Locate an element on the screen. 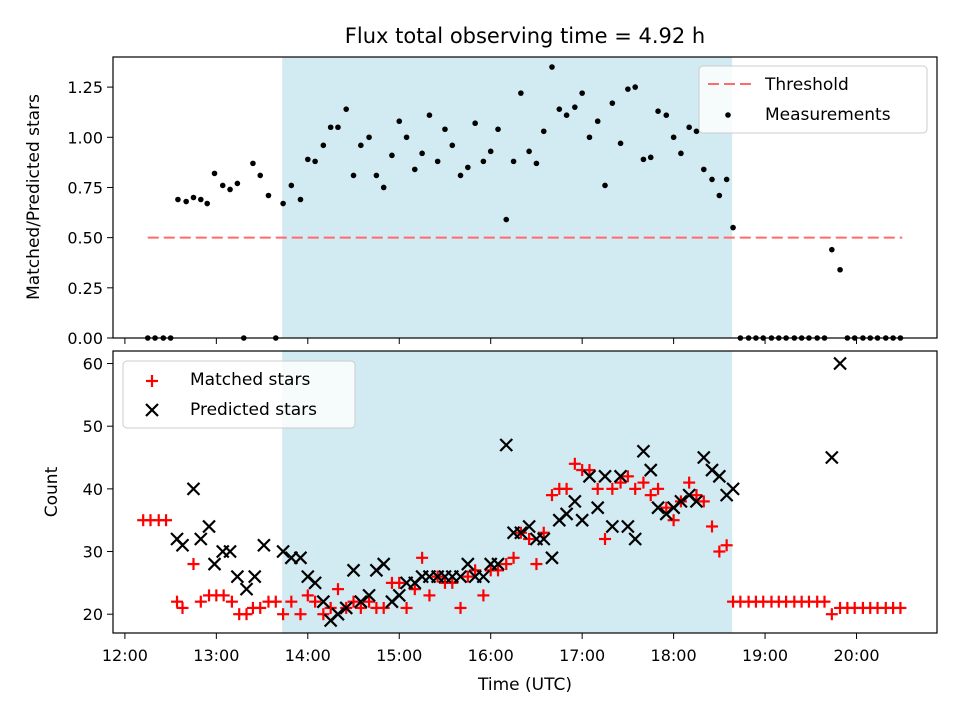 This screenshot has height=720, width=960. legend-matched-label: Matched stars is located at coordinates (250, 380).